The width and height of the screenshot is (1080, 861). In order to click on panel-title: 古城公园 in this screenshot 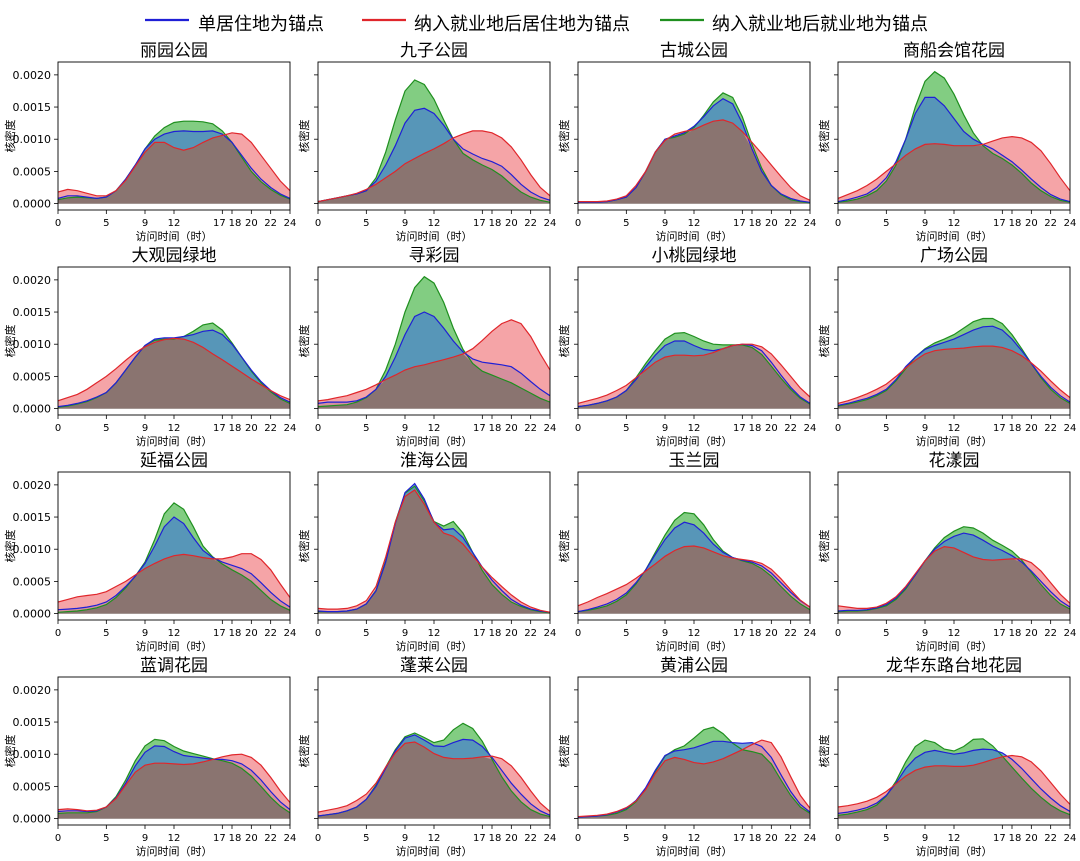, I will do `click(694, 51)`.